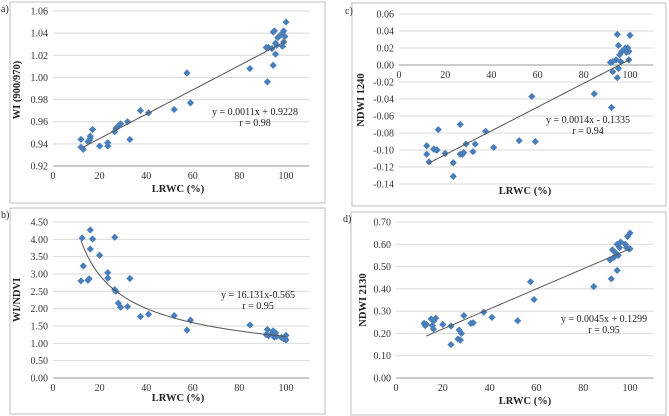 Image resolution: width=669 pixels, height=416 pixels. I want to click on y-tick-label: 0.10, so click(383, 356).